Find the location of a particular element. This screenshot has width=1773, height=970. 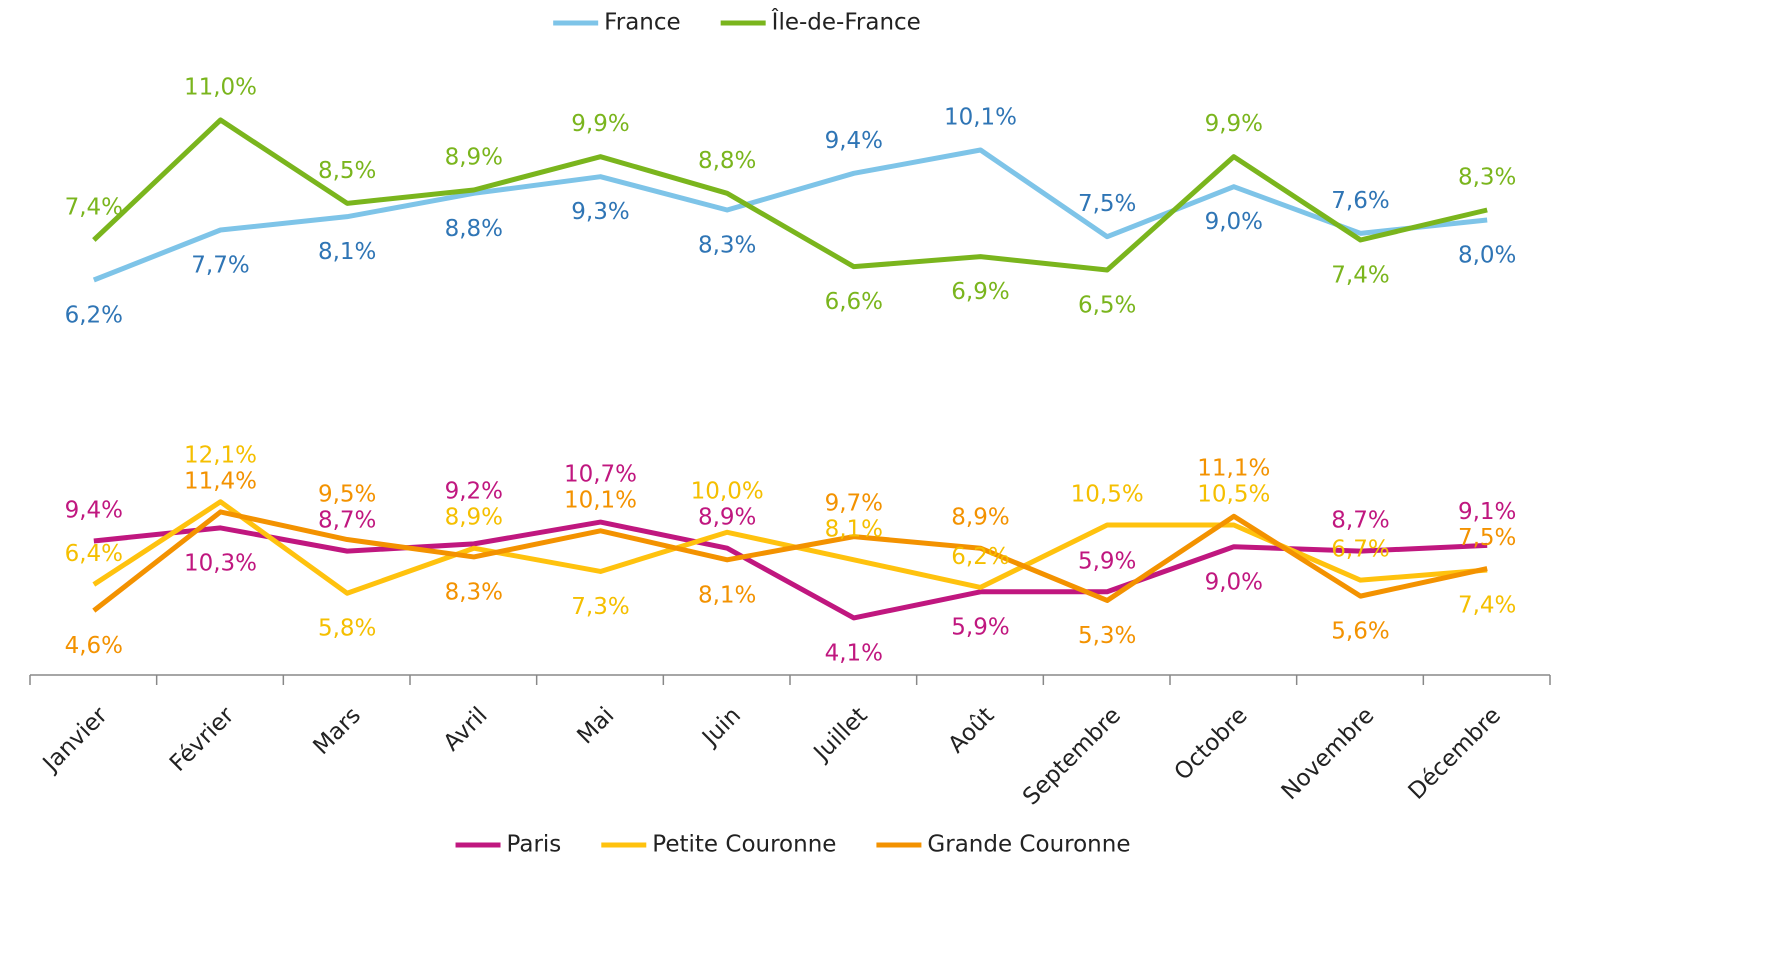

x-tick-label: Décembre is located at coordinates (1455, 753).